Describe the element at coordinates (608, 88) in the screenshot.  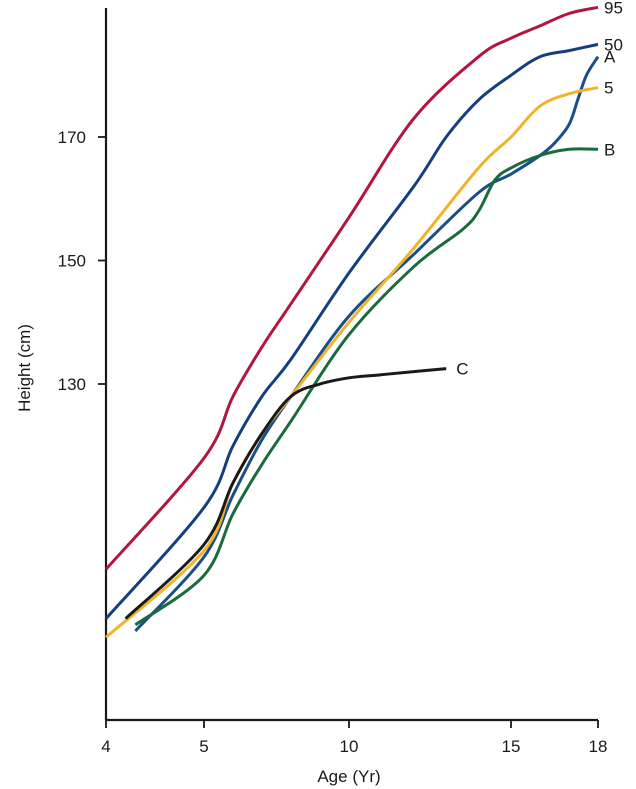
I see `series-label-5: 5` at that location.